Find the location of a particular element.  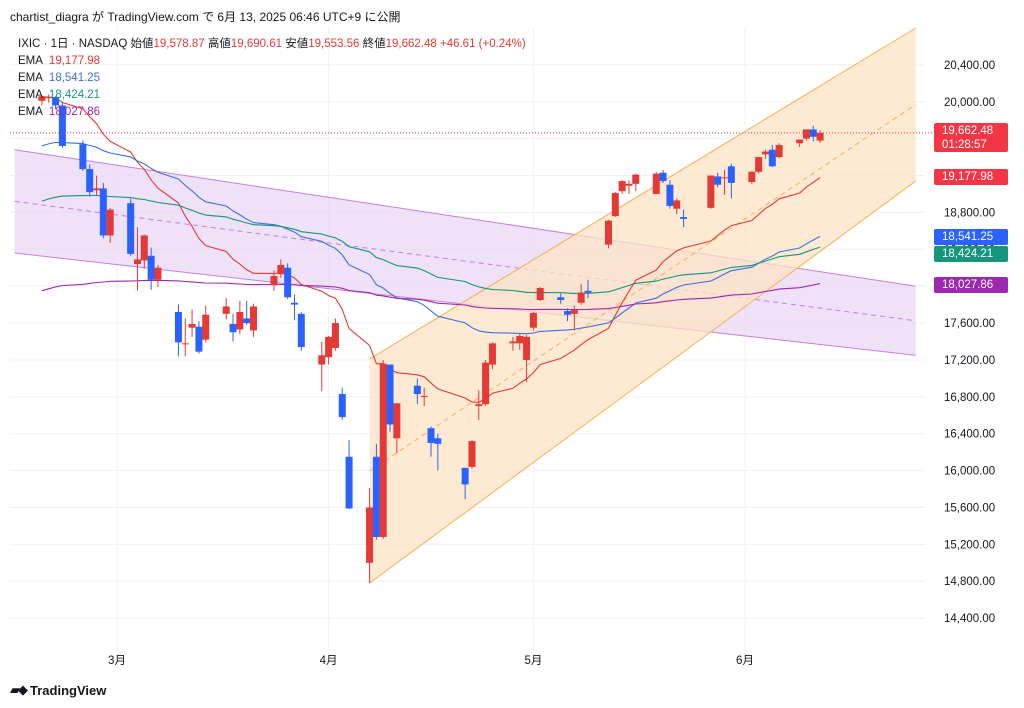

time-tick-label: 3月 is located at coordinates (117, 661).